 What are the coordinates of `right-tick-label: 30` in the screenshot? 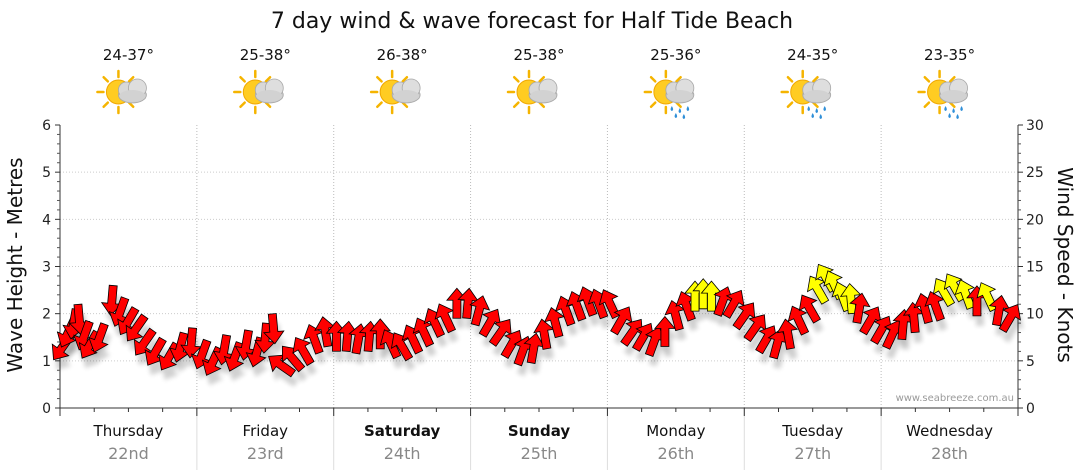 It's located at (1035, 126).